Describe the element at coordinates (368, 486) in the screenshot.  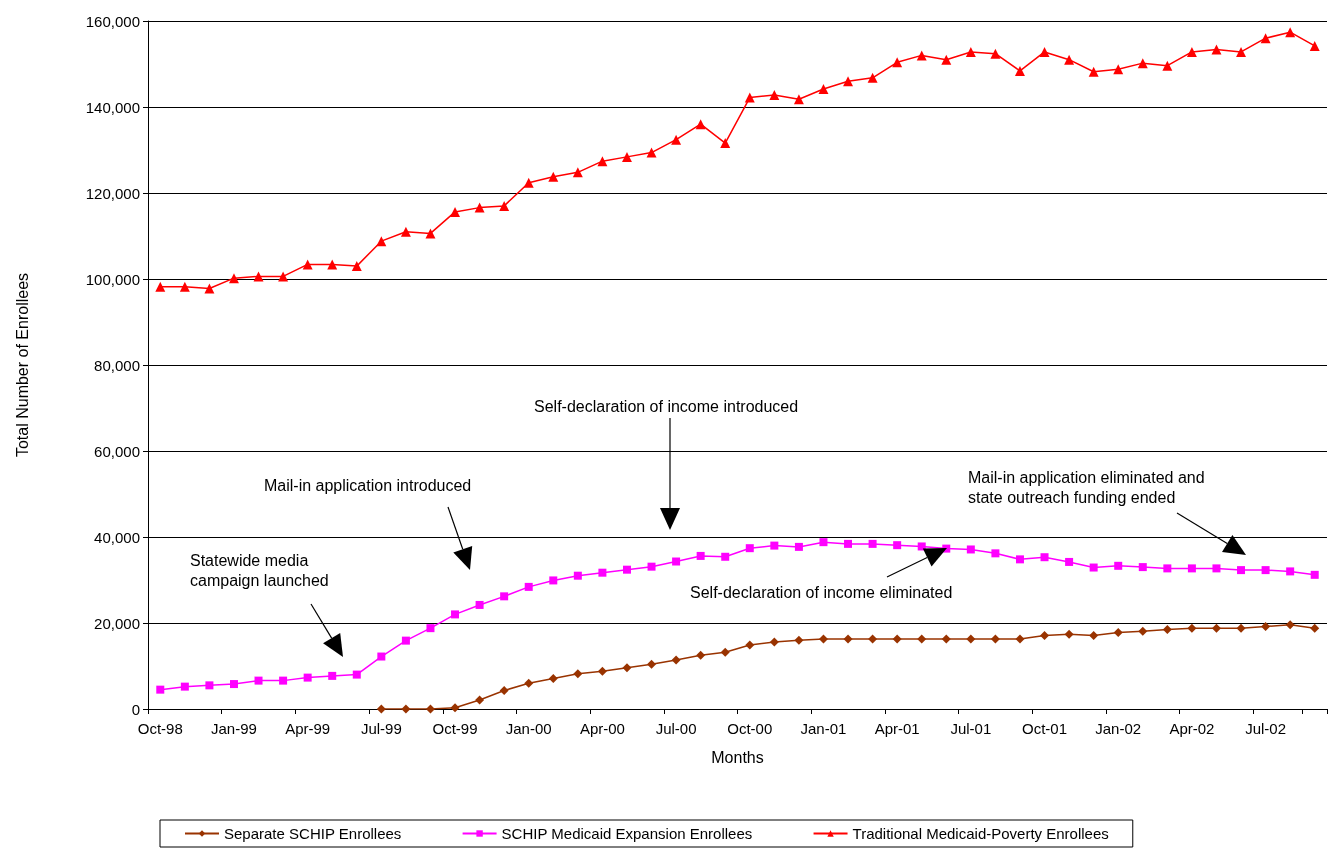
I see `annotation: Mail-in application introduced` at that location.